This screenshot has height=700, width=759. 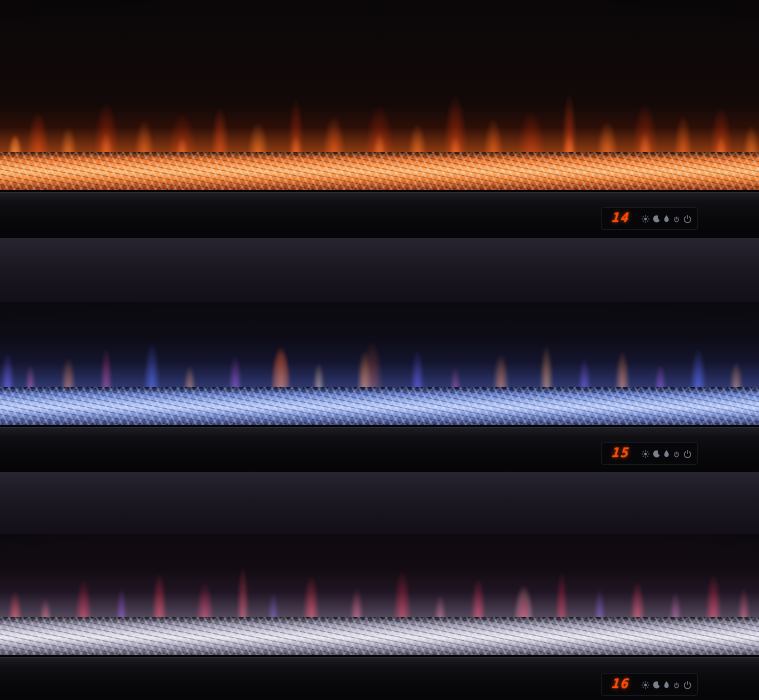 What do you see at coordinates (379, 678) in the screenshot?
I see `fireplace-front-ledge: 16` at bounding box center [379, 678].